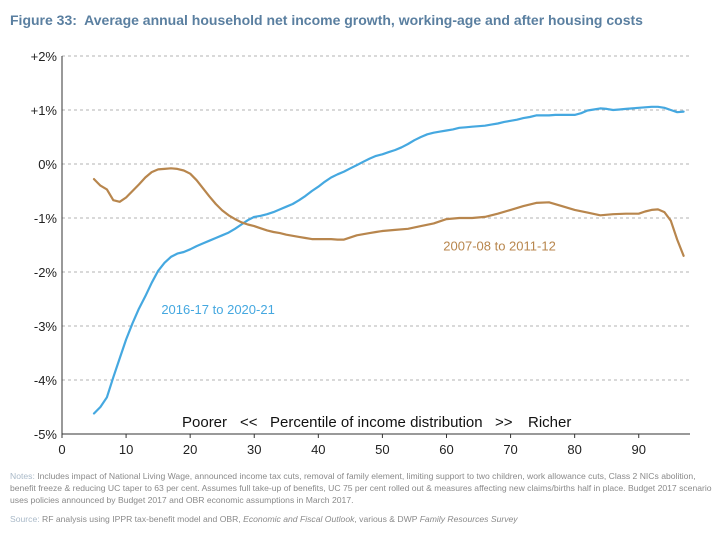 Image resolution: width=728 pixels, height=541 pixels. What do you see at coordinates (639, 449) in the screenshot?
I see `x-tick-label: 90` at bounding box center [639, 449].